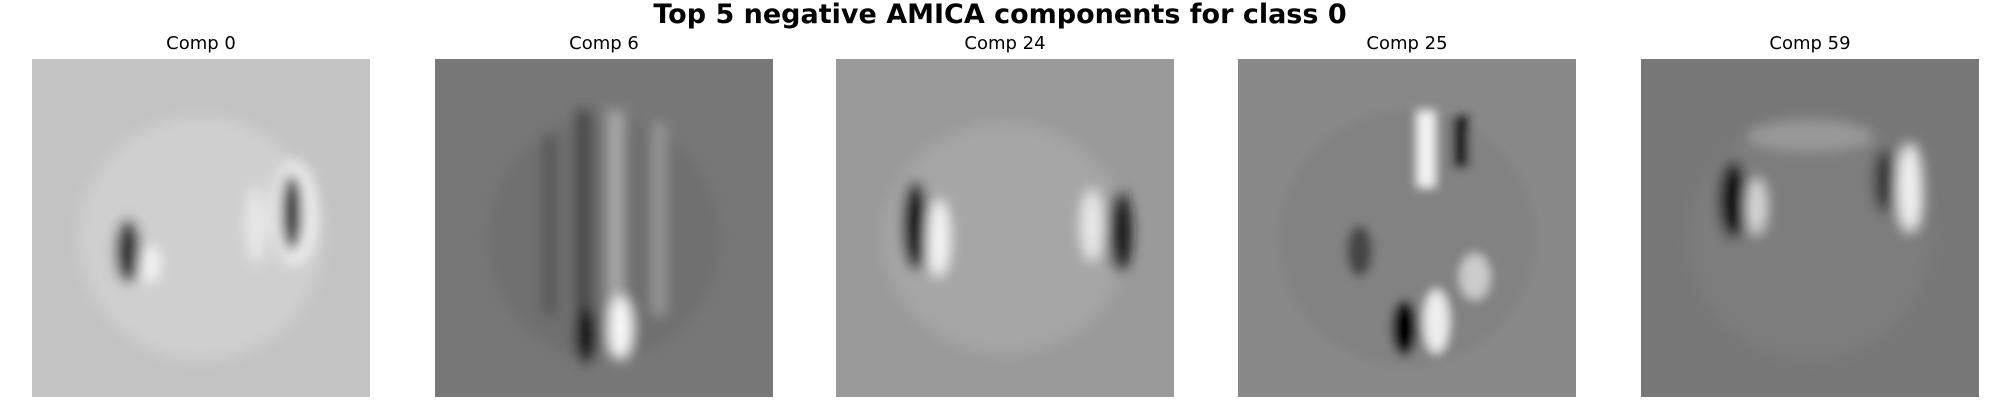 The width and height of the screenshot is (2000, 400). Describe the element at coordinates (1407, 43) in the screenshot. I see `panel-title: Comp 25` at that location.